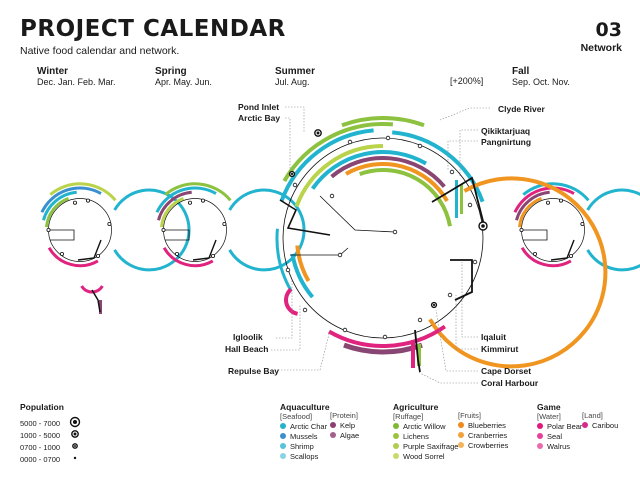 Image resolution: width=640 pixels, height=480 pixels. I want to click on section-label: Network, so click(601, 48).